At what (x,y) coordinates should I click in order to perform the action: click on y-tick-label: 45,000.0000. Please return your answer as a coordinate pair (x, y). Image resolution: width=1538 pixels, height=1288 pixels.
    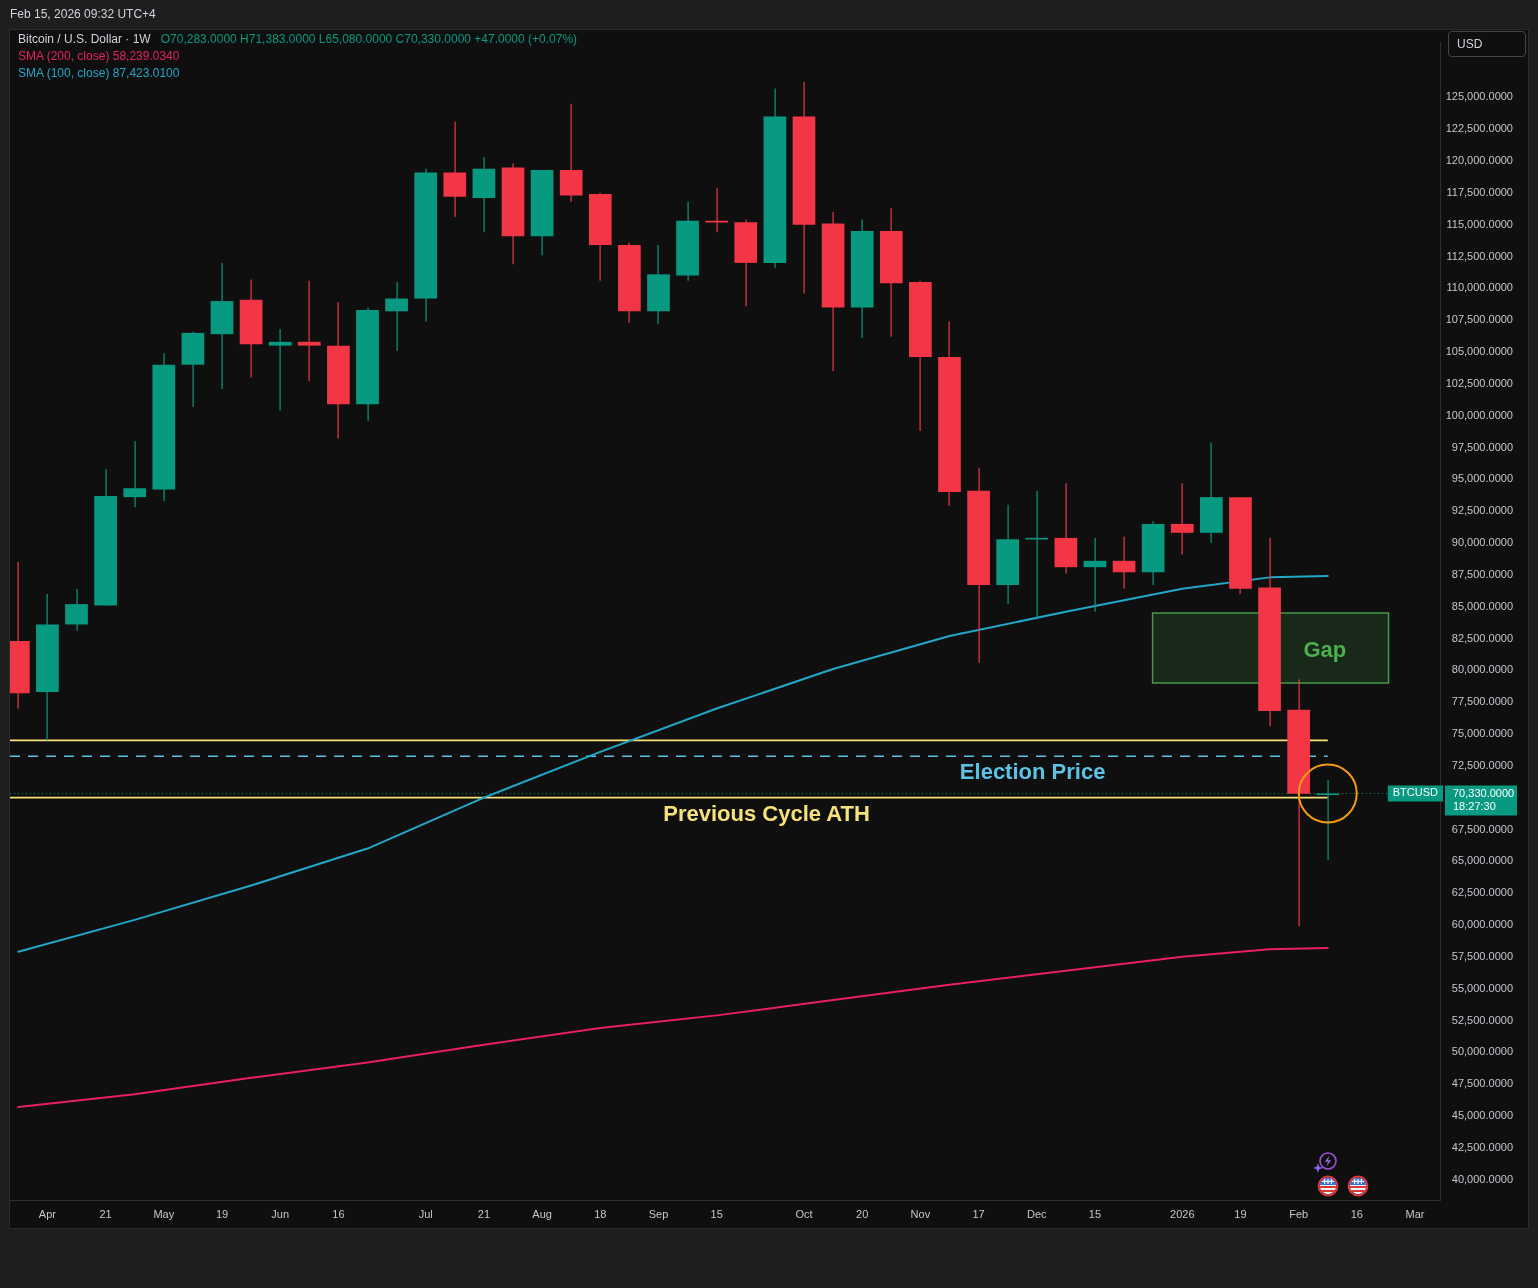
    Looking at the image, I should click on (1482, 1115).